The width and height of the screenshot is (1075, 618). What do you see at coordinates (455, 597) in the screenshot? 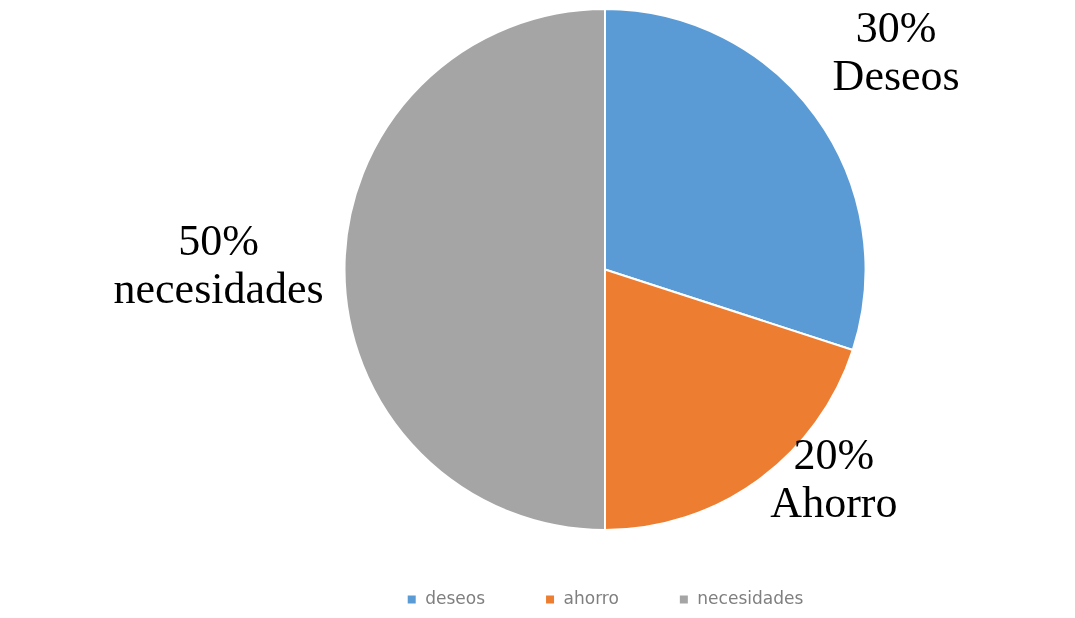
I see `legend-label: deseos` at bounding box center [455, 597].